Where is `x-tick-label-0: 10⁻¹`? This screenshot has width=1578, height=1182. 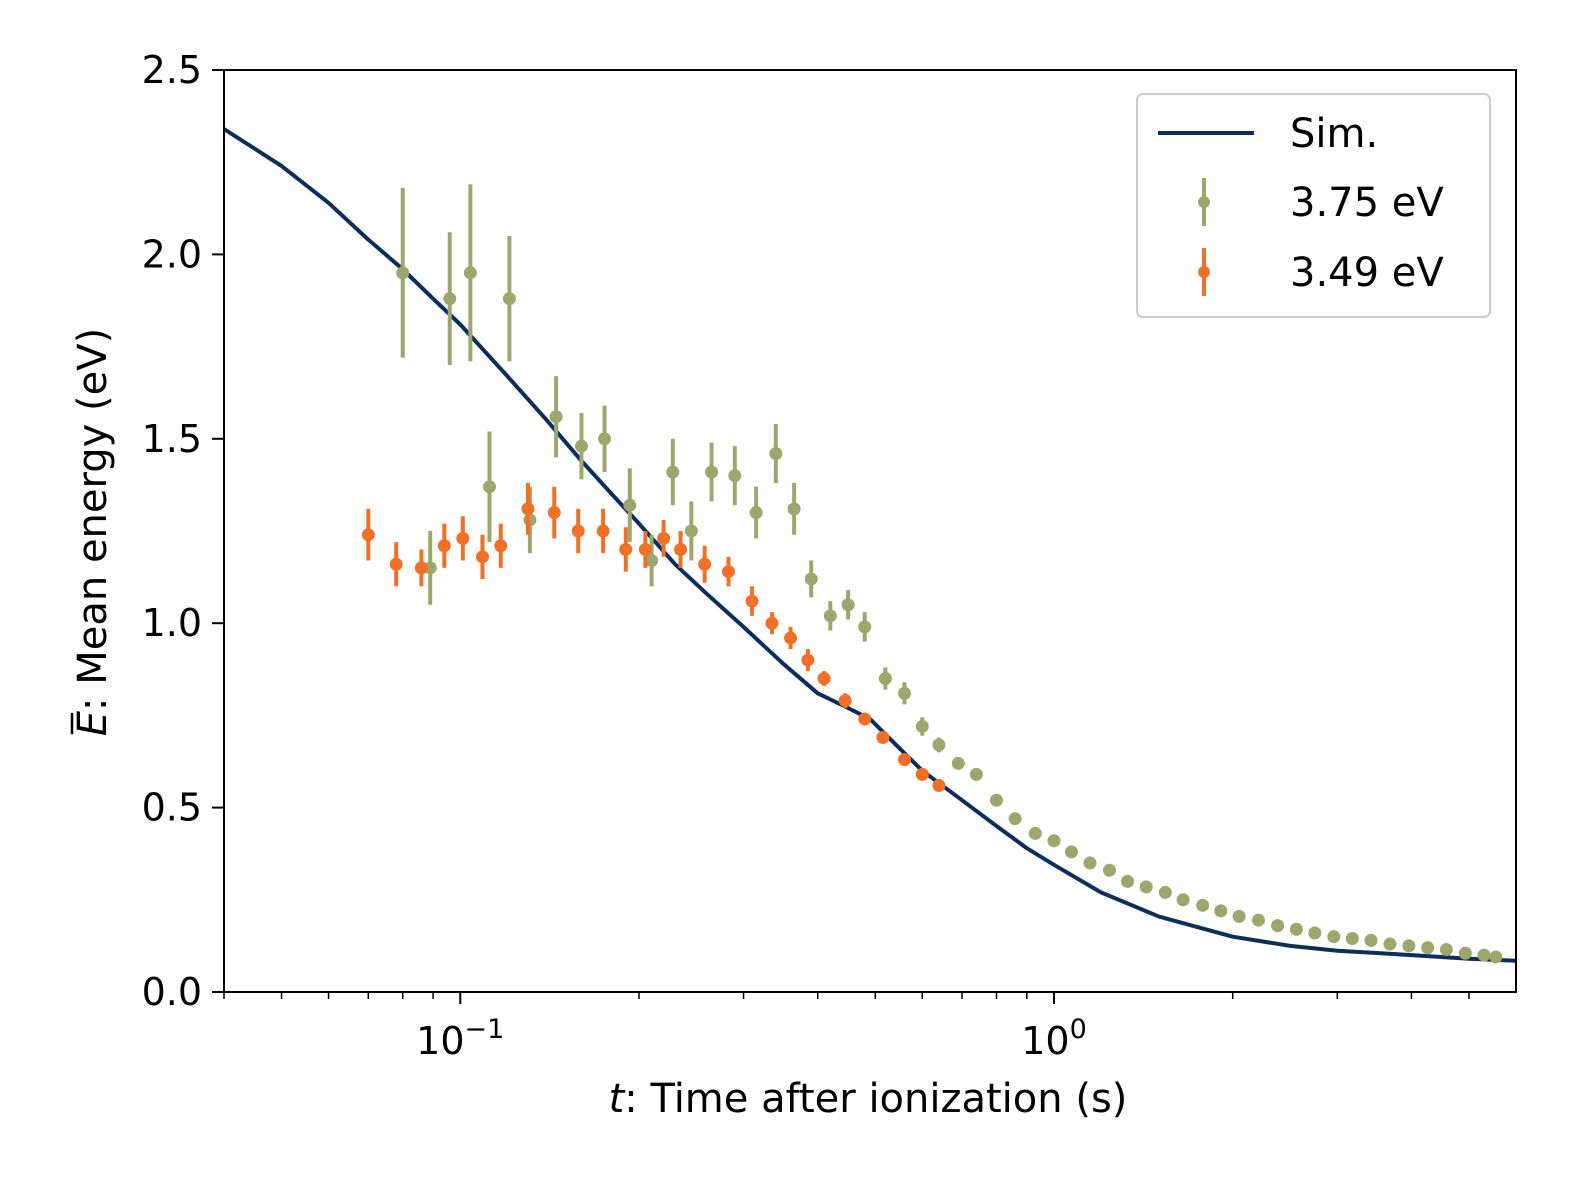
x-tick-label-0: 10⁻¹ is located at coordinates (460, 1038).